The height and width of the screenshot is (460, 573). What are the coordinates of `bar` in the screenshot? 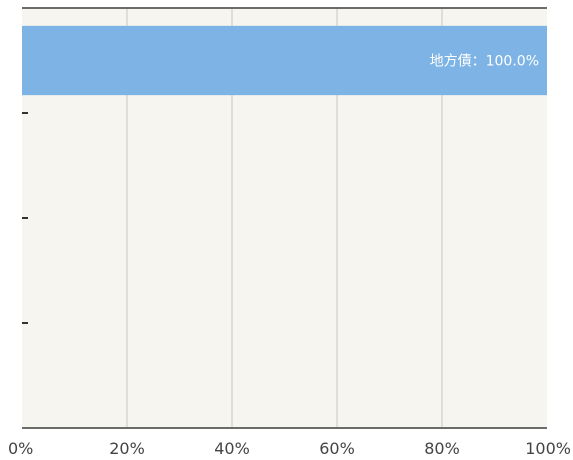 It's located at (284, 60).